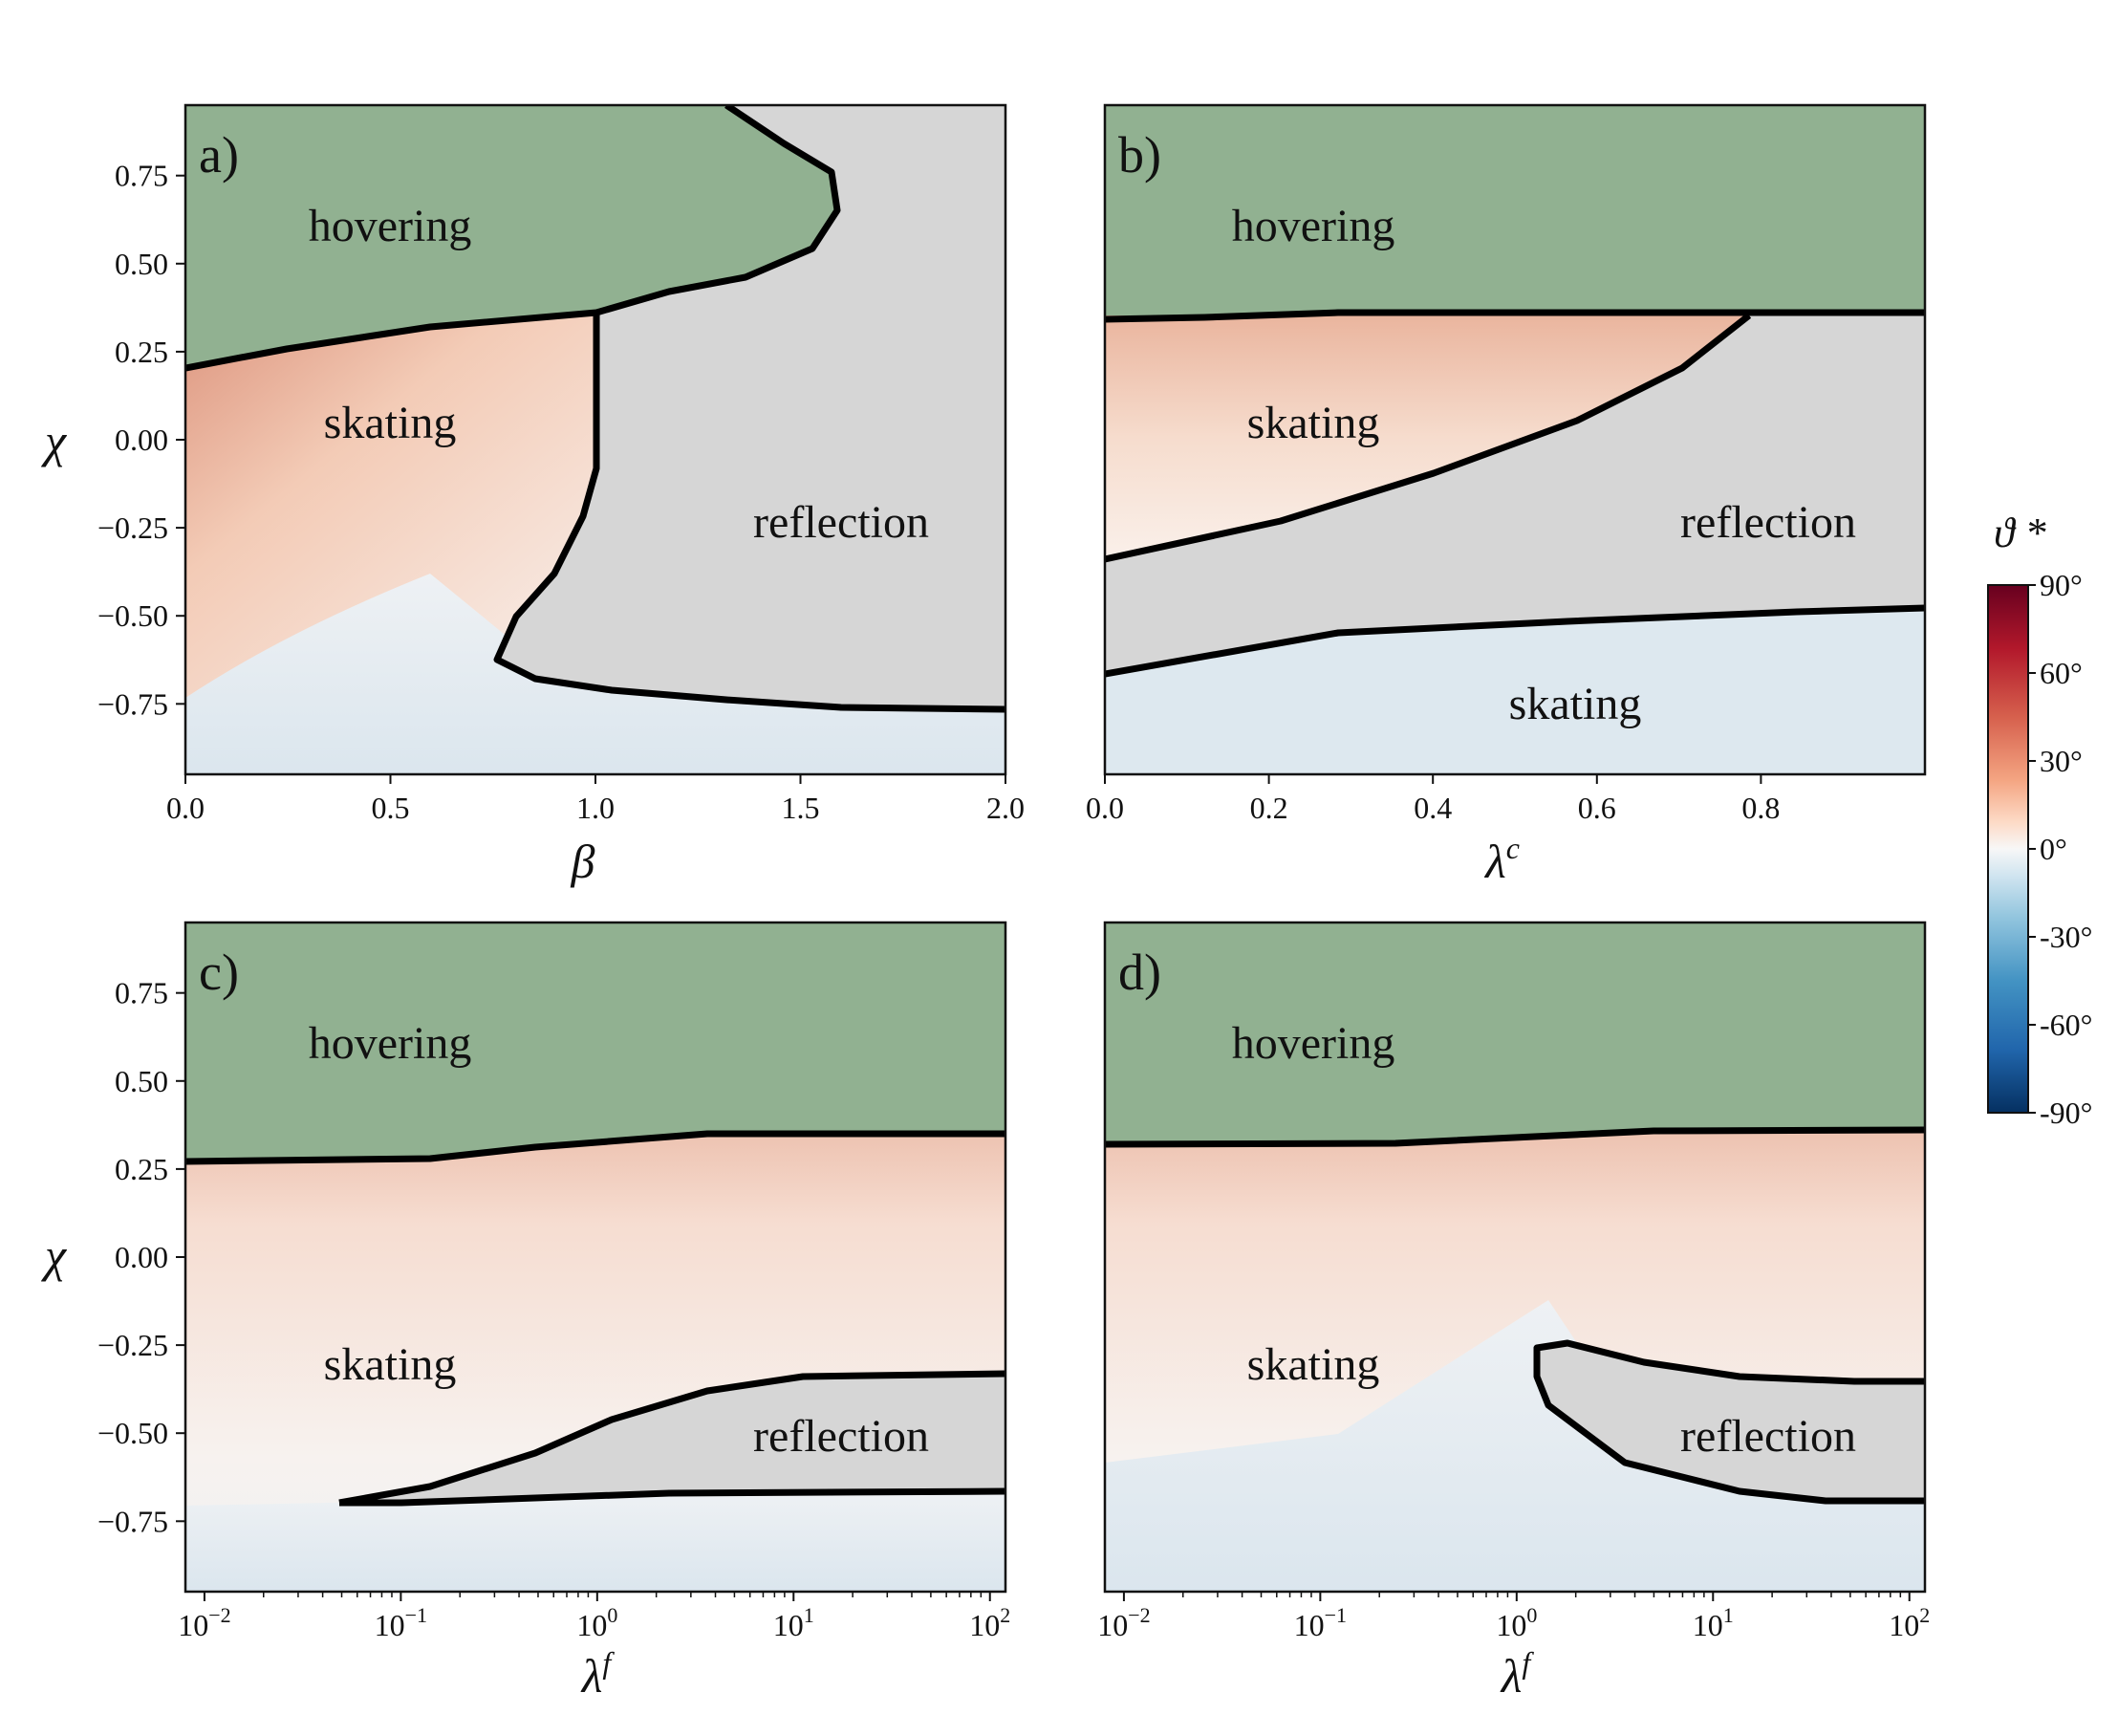 Image resolution: width=2118 pixels, height=1736 pixels. What do you see at coordinates (391, 808) in the screenshot?
I see `x-tick-label: 0.5` at bounding box center [391, 808].